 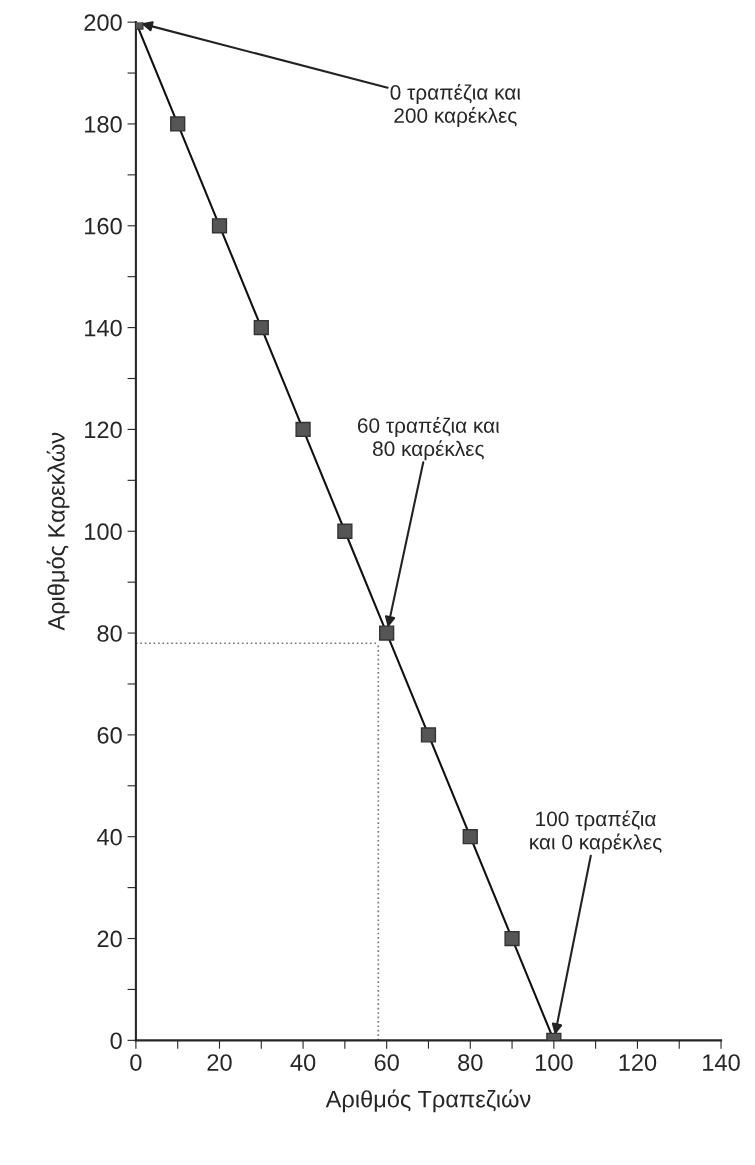 What do you see at coordinates (303, 1062) in the screenshot?
I see `x-tick-label: 40` at bounding box center [303, 1062].